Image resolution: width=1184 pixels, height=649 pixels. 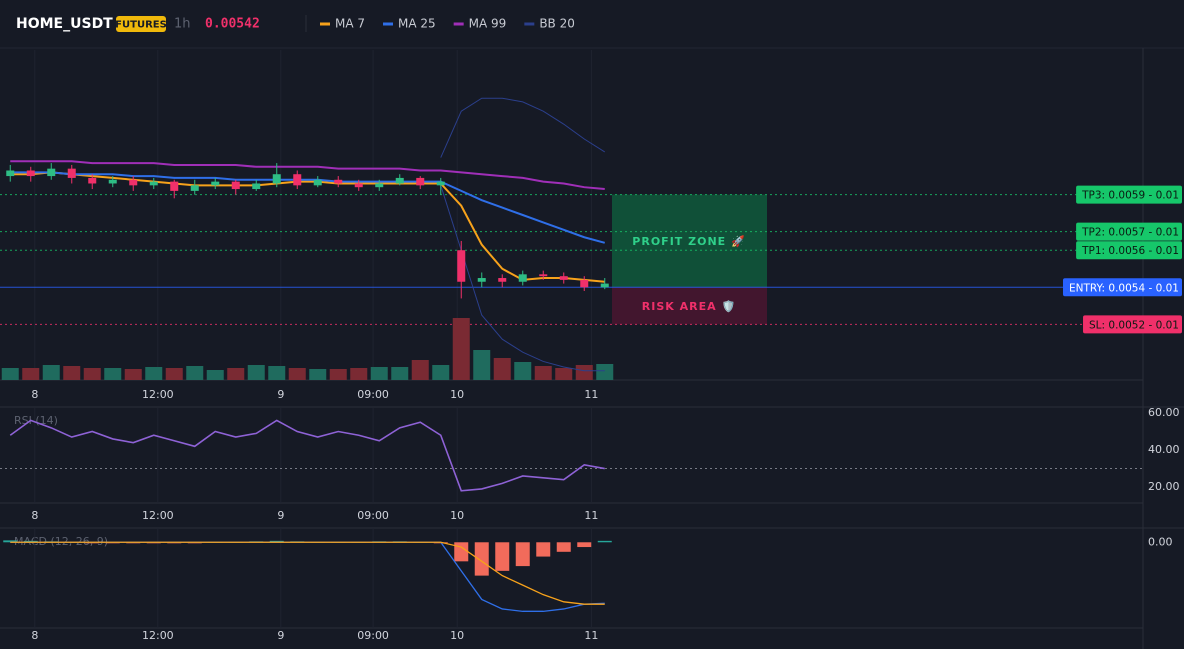 What do you see at coordinates (232, 24) in the screenshot?
I see `last-price: 0.00542` at bounding box center [232, 24].